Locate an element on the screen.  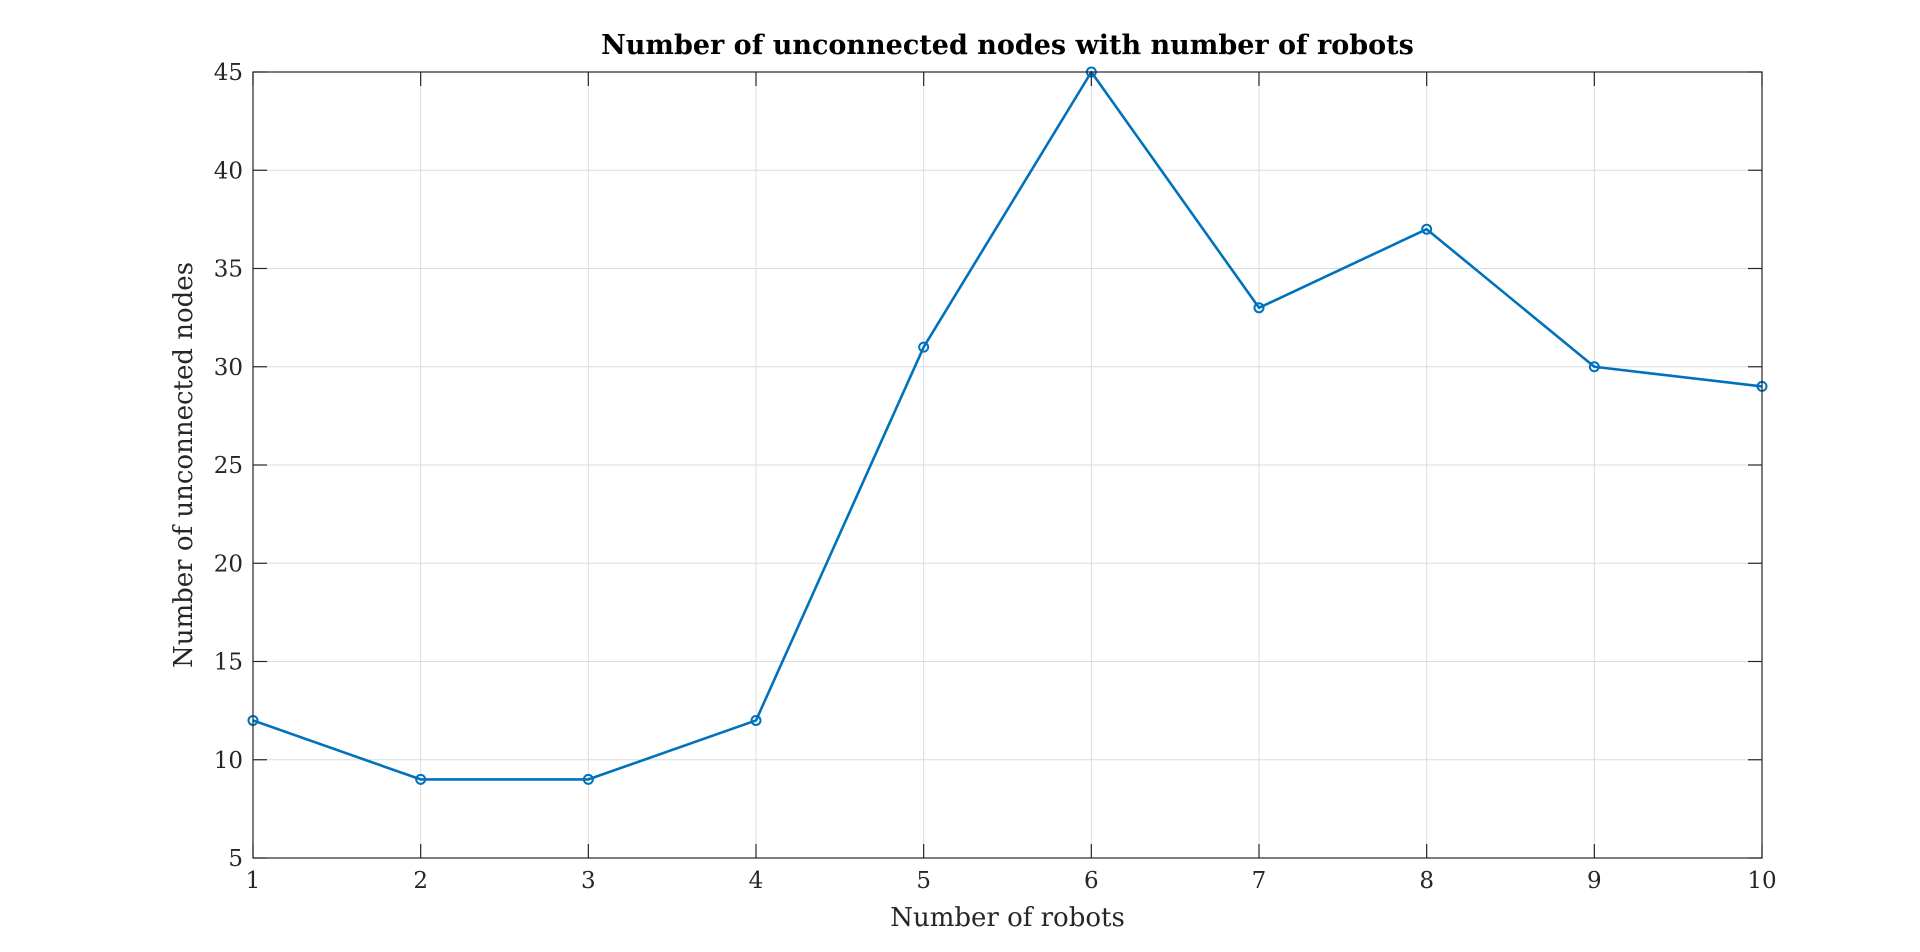
y-tick-label: 40 is located at coordinates (228, 171).